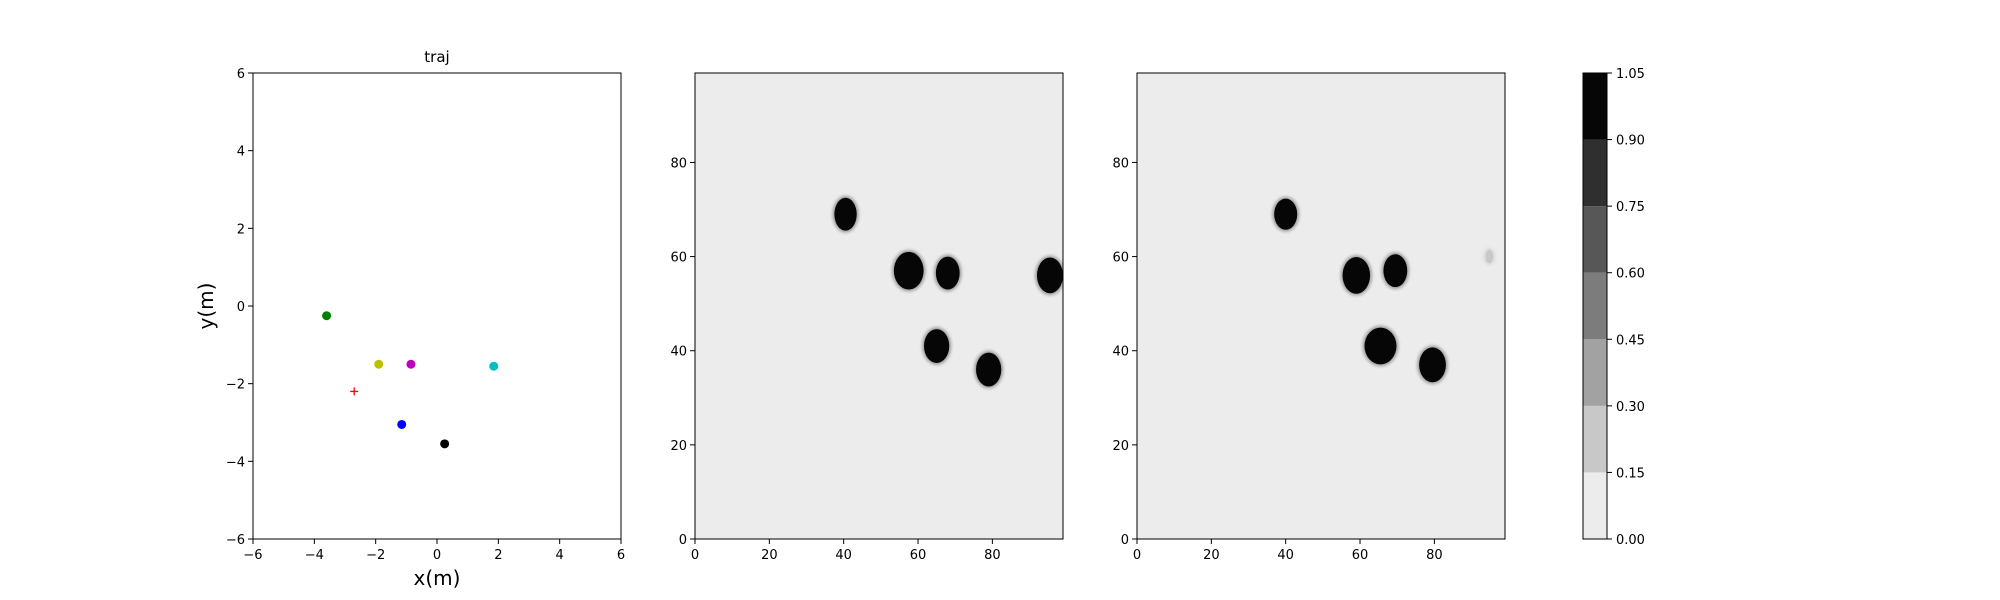 The width and height of the screenshot is (2000, 600). I want to click on heatmap-2-frame, so click(1321, 306).